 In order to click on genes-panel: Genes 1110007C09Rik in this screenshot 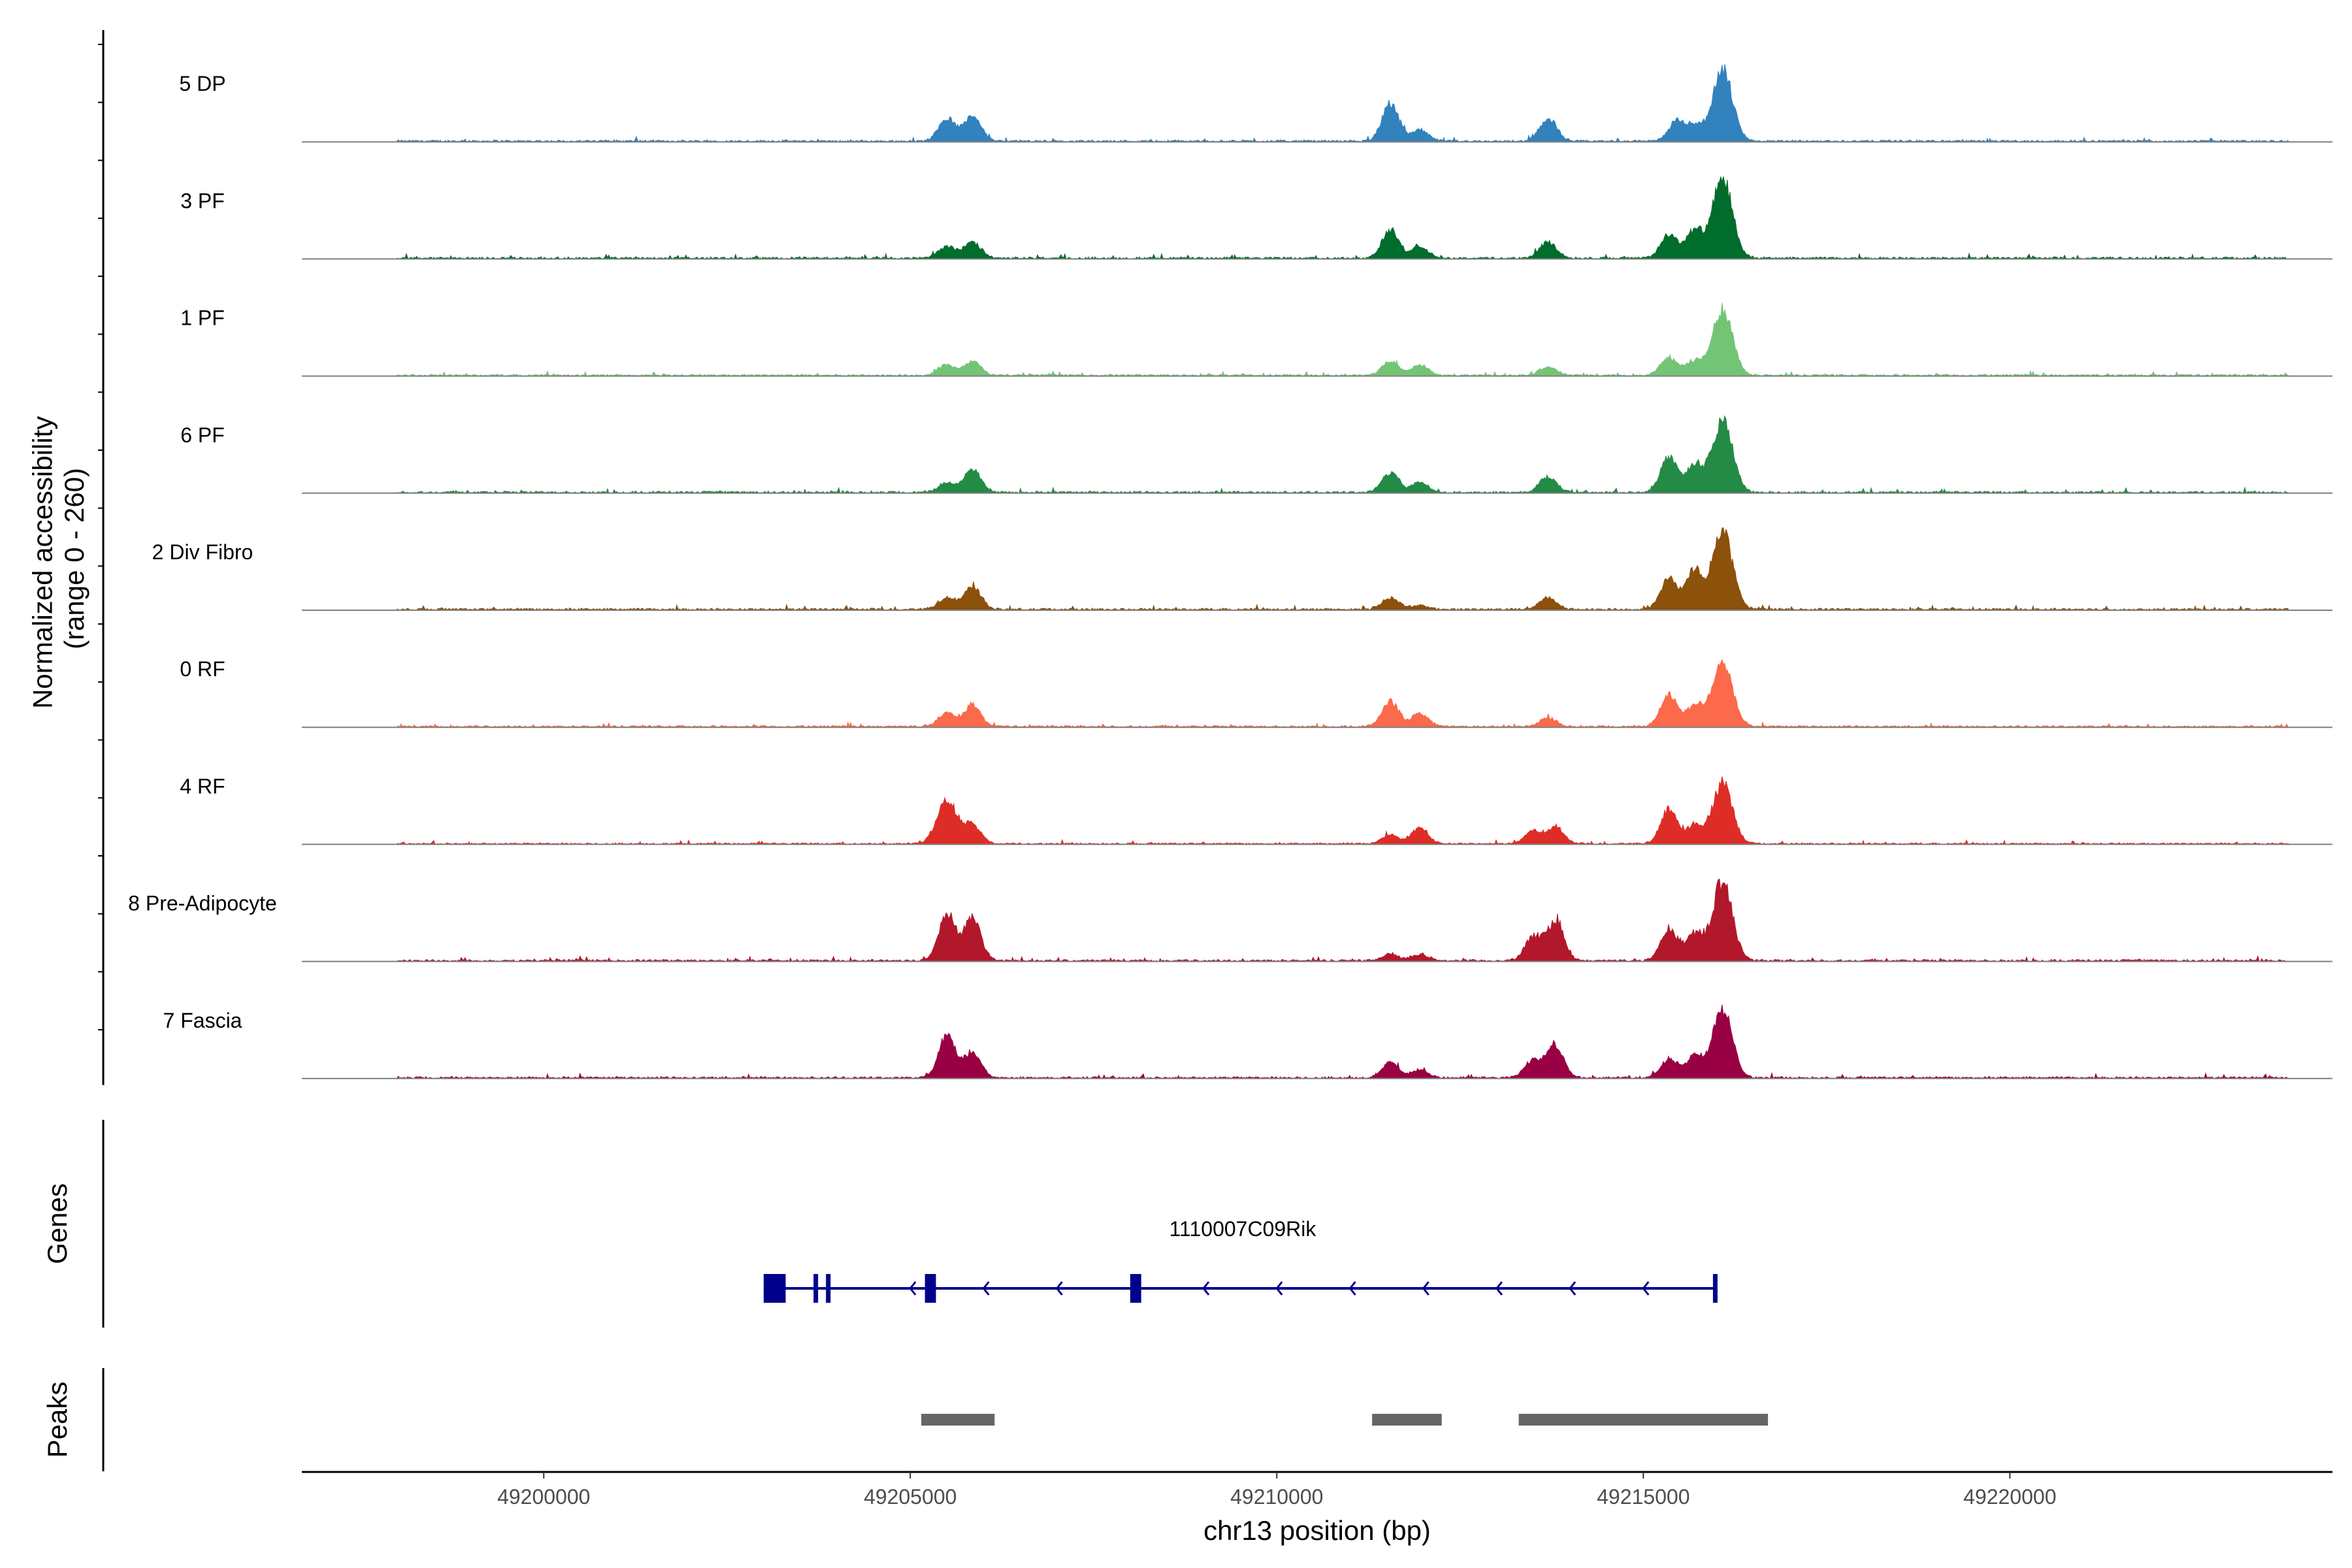, I will do `click(880, 1224)`.